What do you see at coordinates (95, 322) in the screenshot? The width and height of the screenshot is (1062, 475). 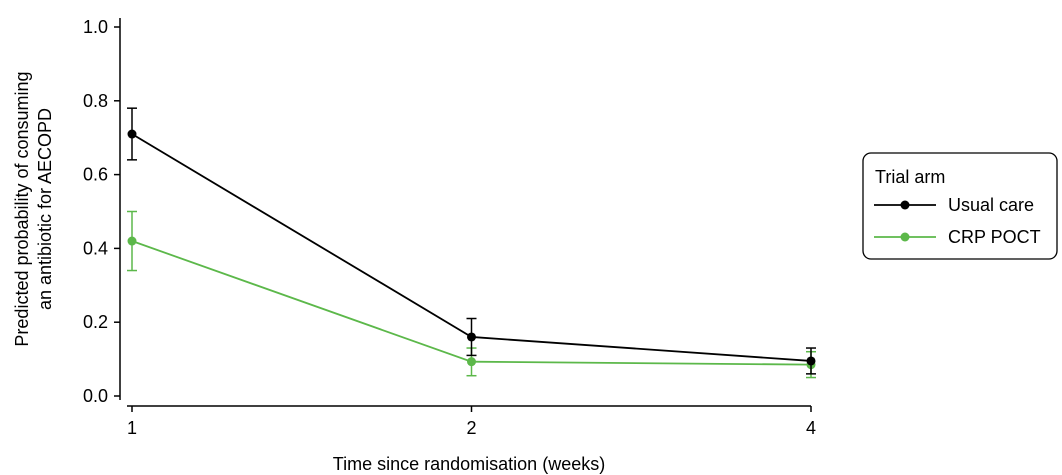 I see `y-tick-label: 0.2` at bounding box center [95, 322].